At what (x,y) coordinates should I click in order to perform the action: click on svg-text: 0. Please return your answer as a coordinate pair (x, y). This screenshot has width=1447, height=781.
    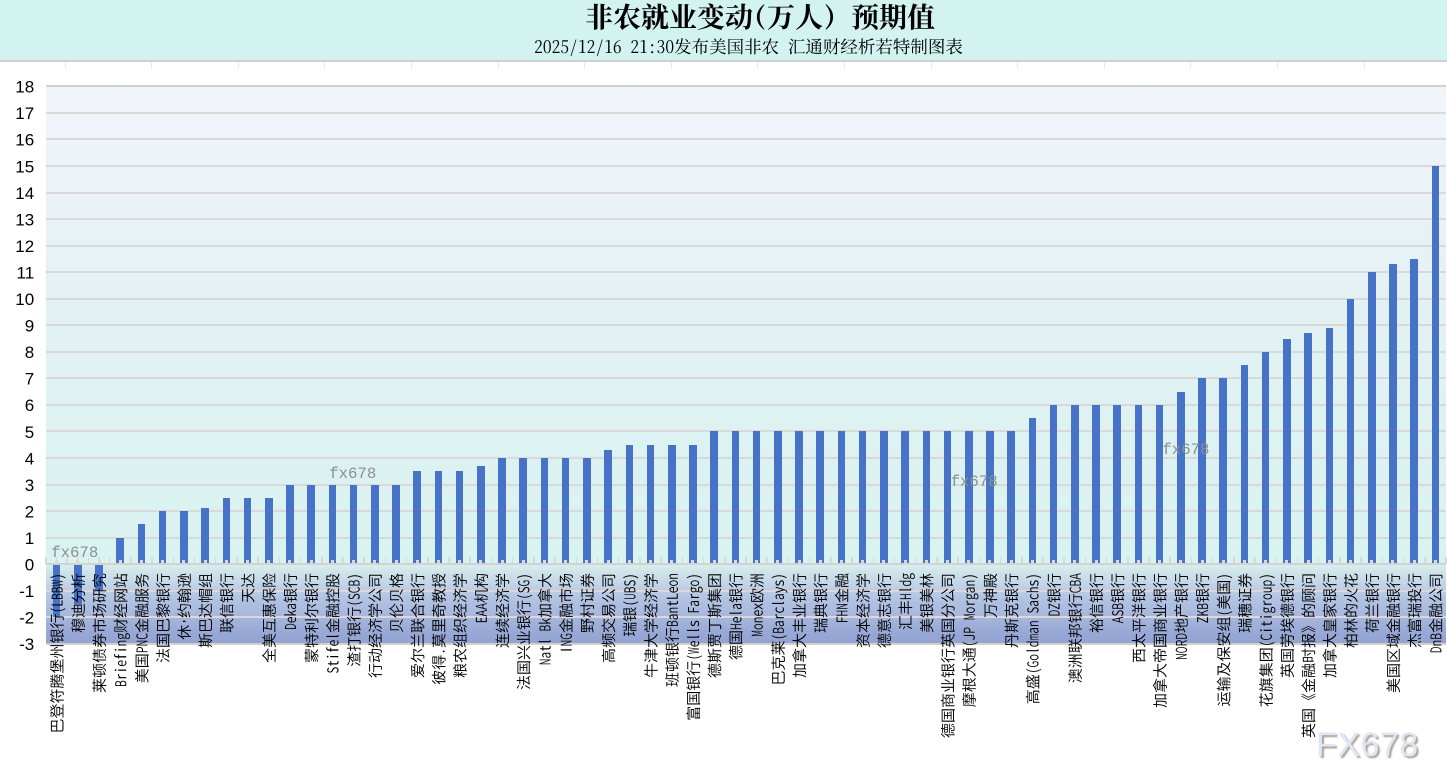
    Looking at the image, I should click on (29, 565).